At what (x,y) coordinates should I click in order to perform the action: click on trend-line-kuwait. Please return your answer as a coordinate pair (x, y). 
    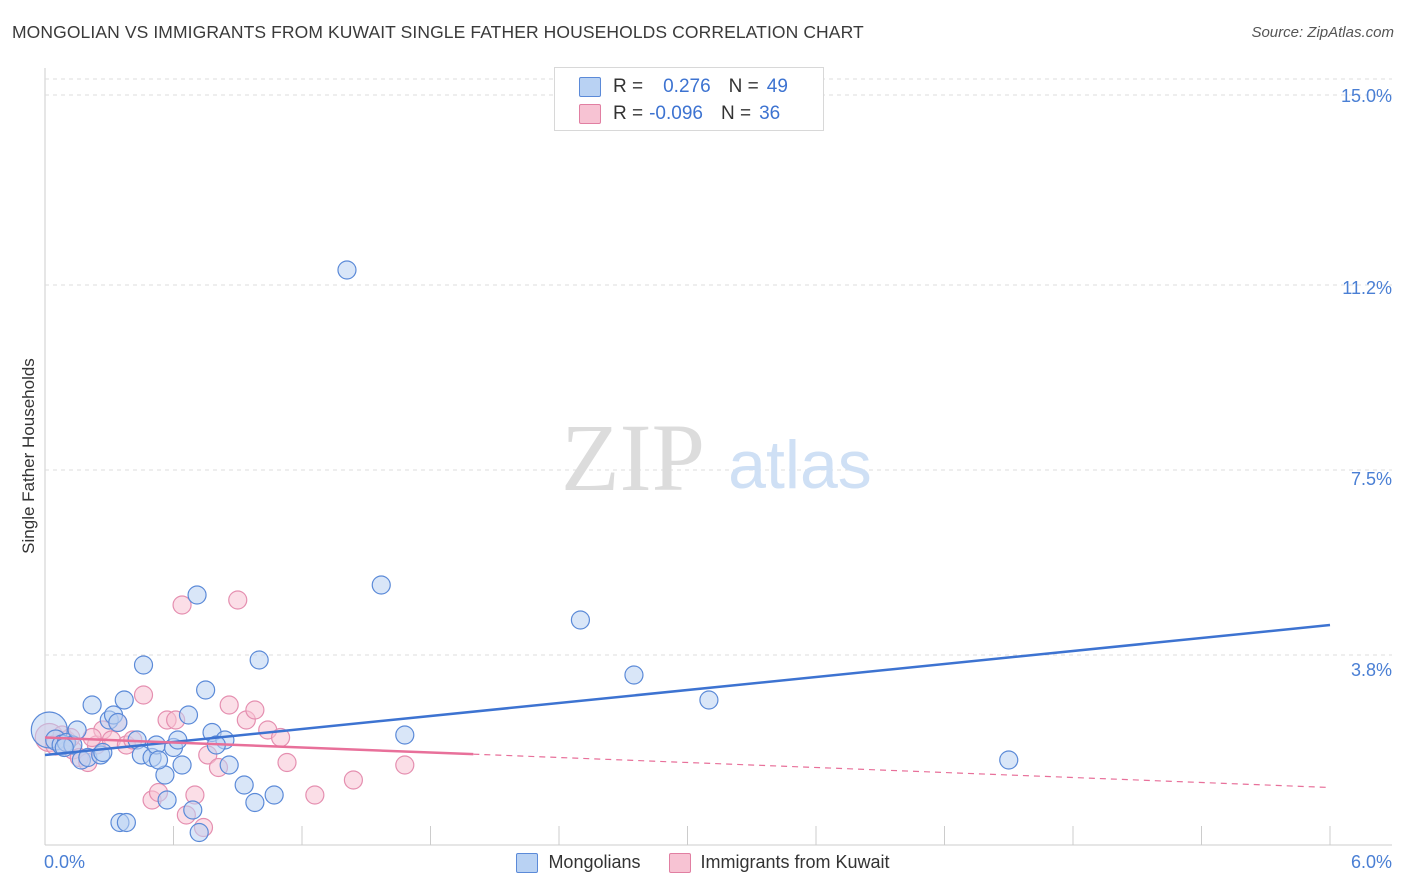
    Looking at the image, I should click on (259, 746).